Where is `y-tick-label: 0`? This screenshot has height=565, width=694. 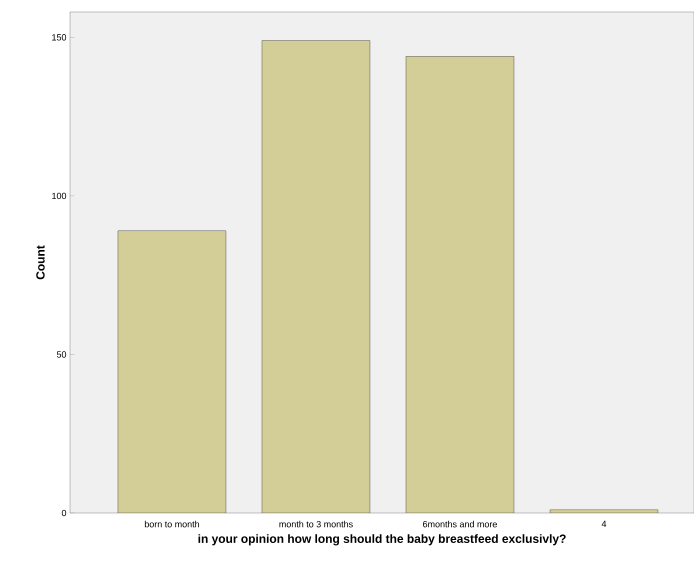
y-tick-label: 0 is located at coordinates (64, 513).